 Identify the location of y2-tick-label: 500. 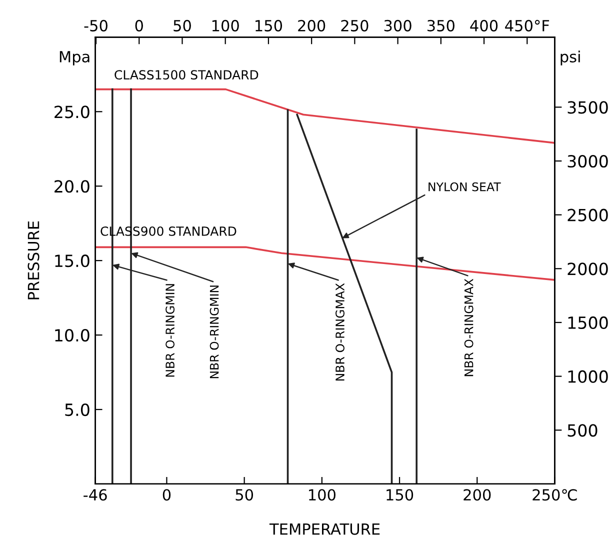
(583, 430).